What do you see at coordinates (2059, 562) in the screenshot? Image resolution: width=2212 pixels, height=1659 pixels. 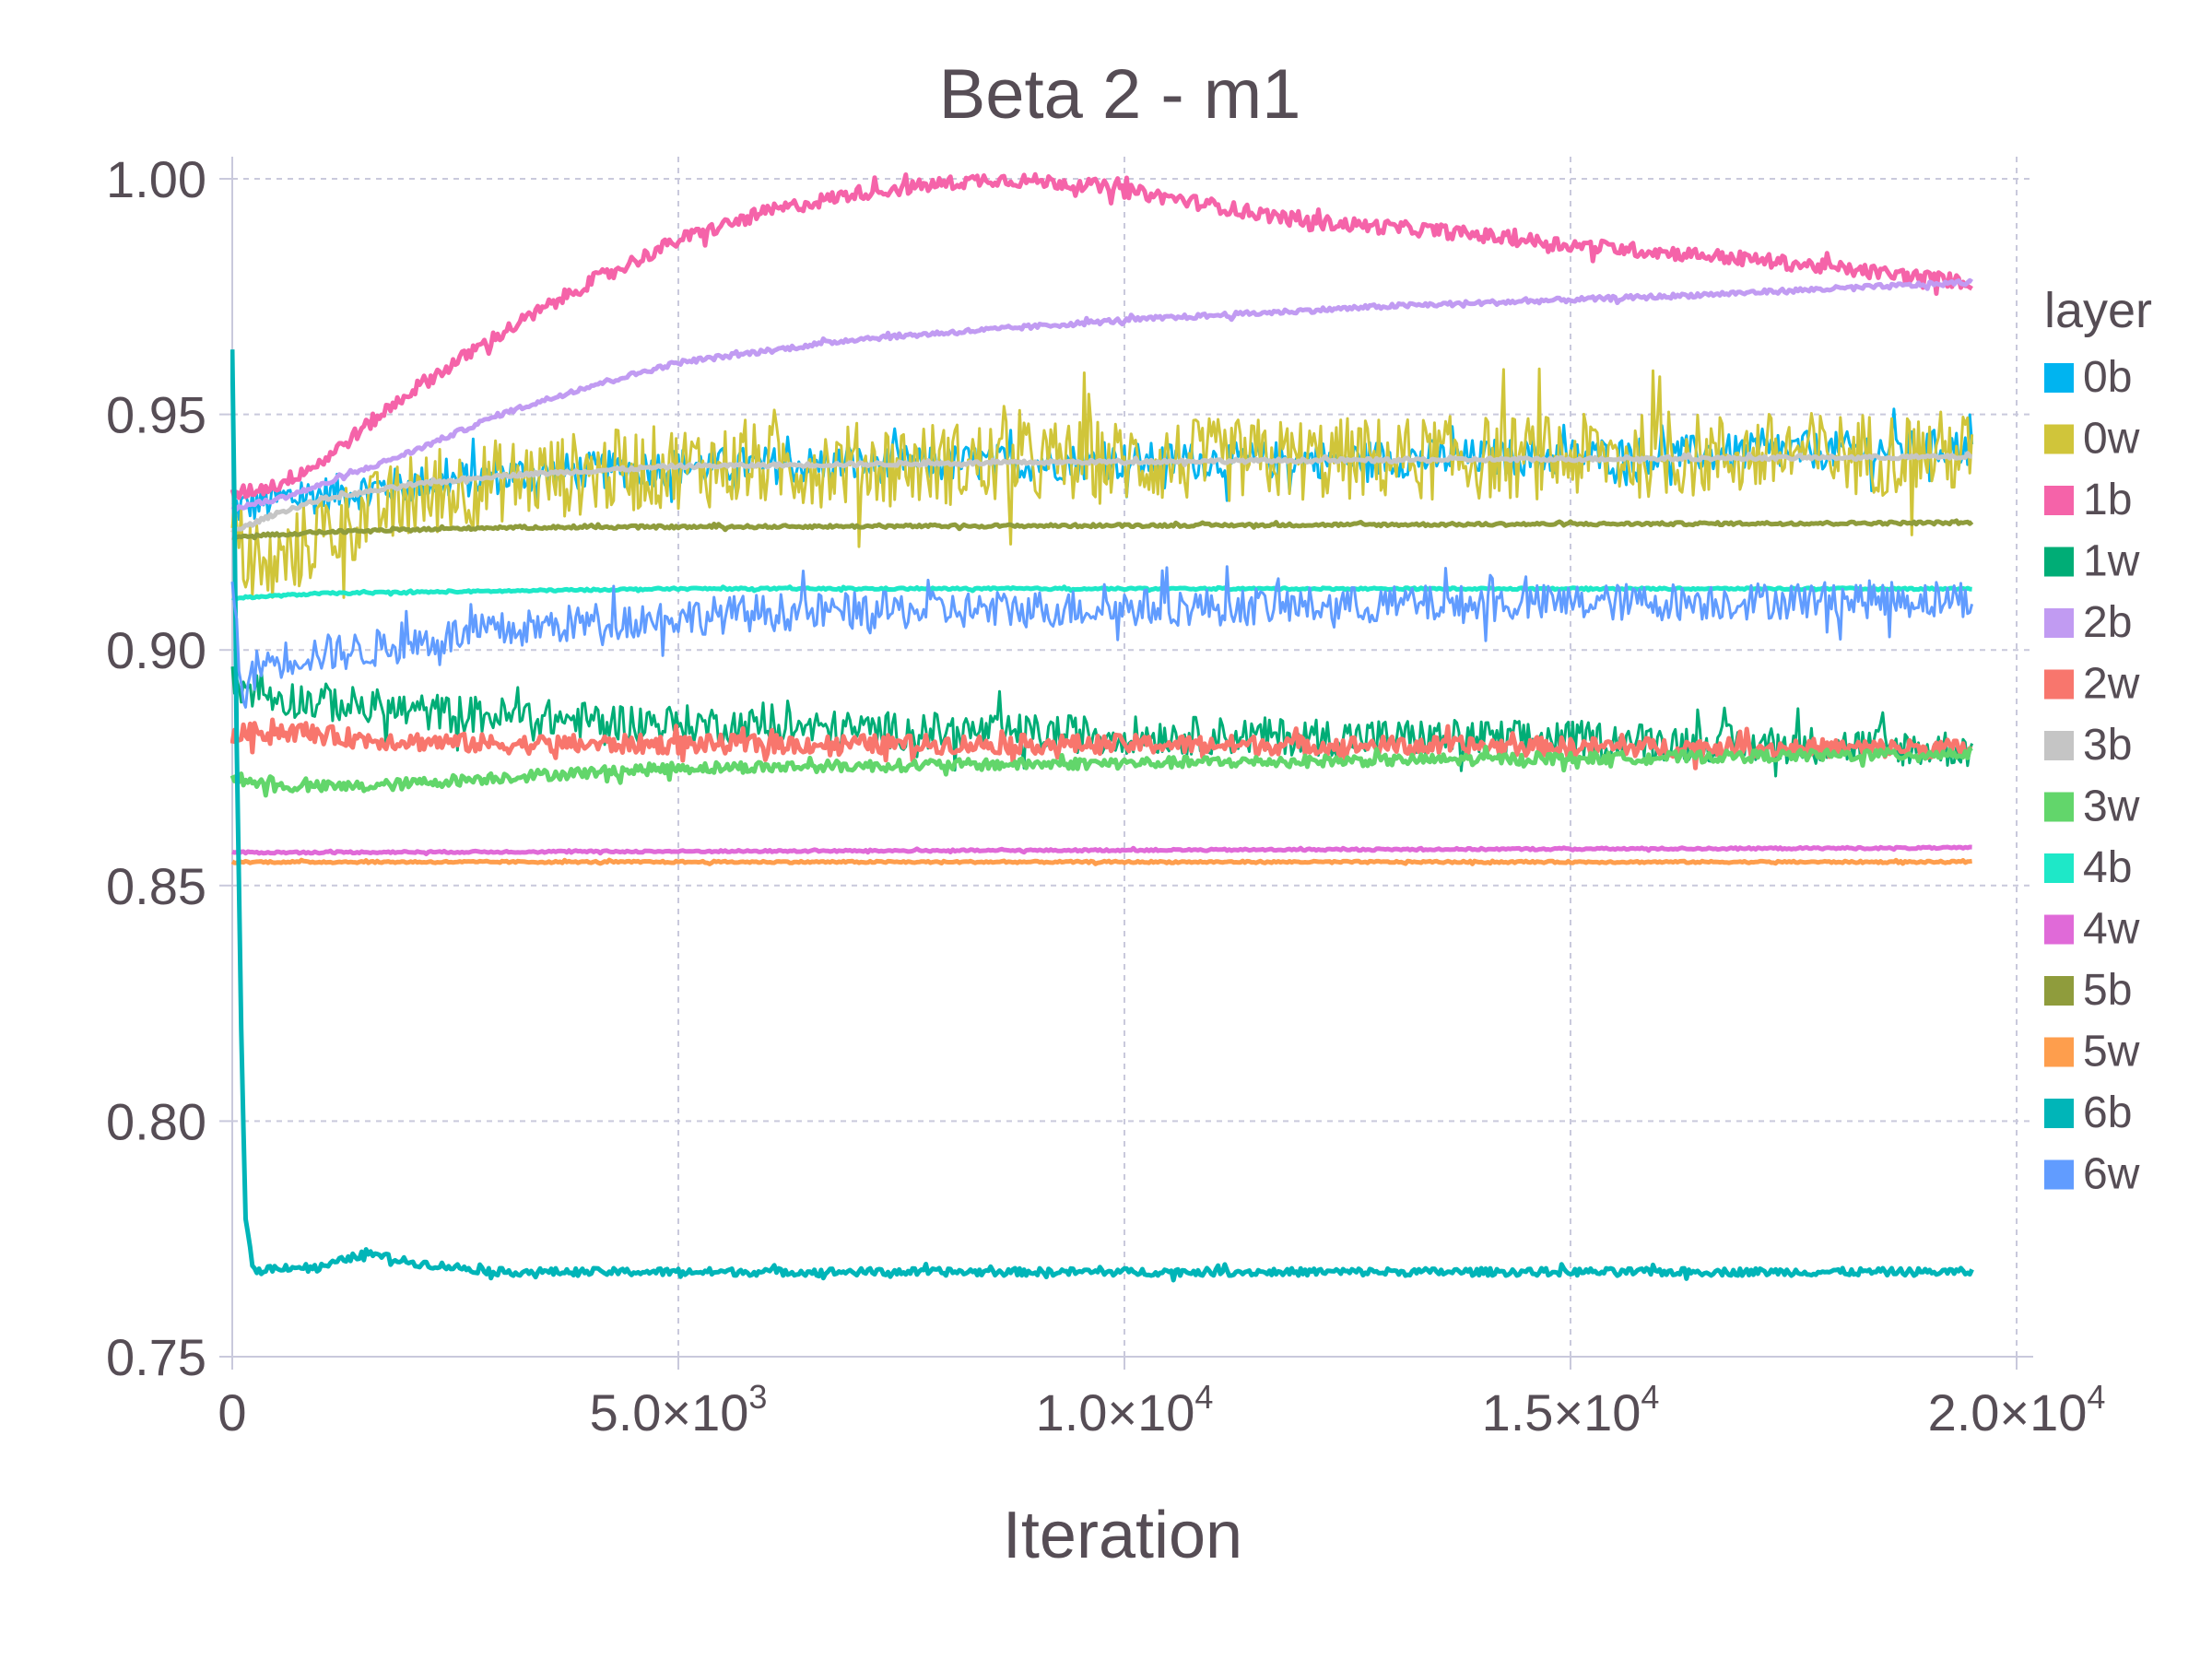 I see `legend-swatch-1w` at bounding box center [2059, 562].